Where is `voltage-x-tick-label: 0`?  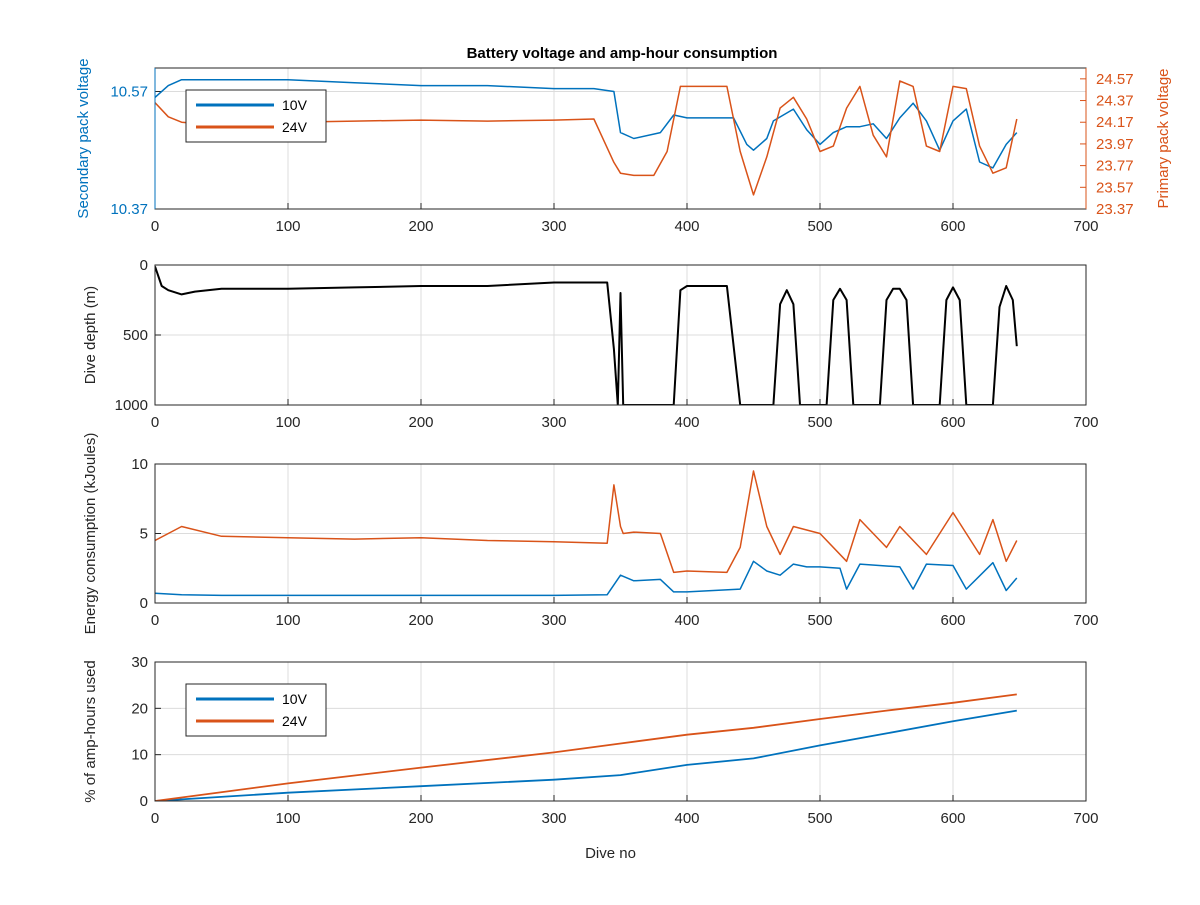 voltage-x-tick-label: 0 is located at coordinates (155, 226).